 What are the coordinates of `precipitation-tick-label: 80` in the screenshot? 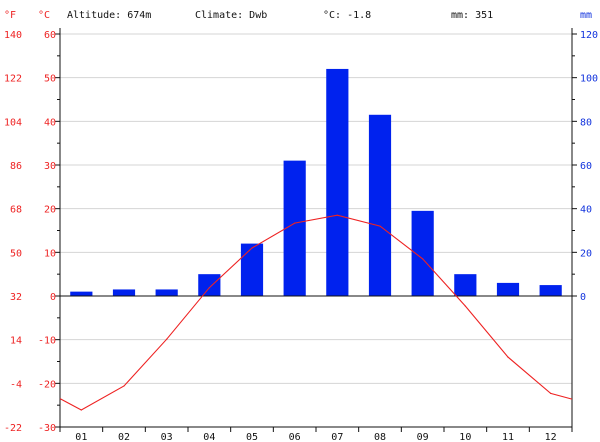 It's located at (586, 122).